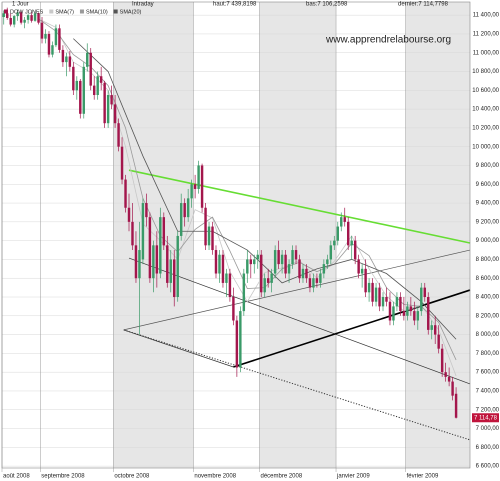 The image size is (500, 481). Describe the element at coordinates (485, 110) in the screenshot. I see `y-tick-label: 10 400,00` at that location.